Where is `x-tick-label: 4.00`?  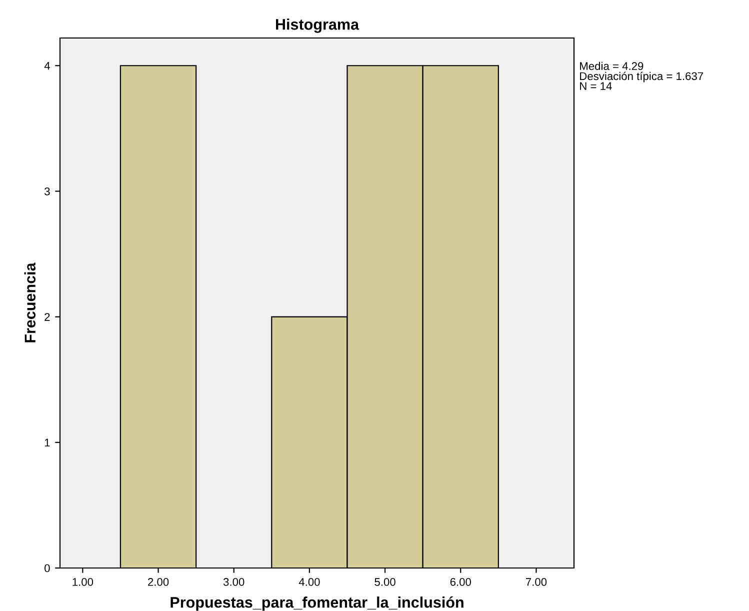
x-tick-label: 4.00 is located at coordinates (309, 582).